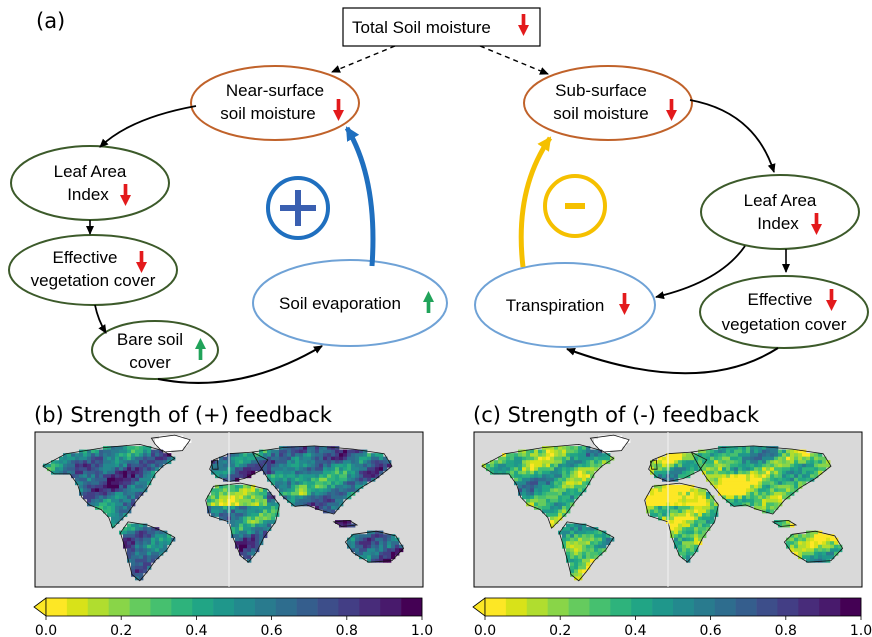 The width and height of the screenshot is (872, 637). What do you see at coordinates (93, 280) in the screenshot?
I see `evc-left-line2: vegetation cover` at bounding box center [93, 280].